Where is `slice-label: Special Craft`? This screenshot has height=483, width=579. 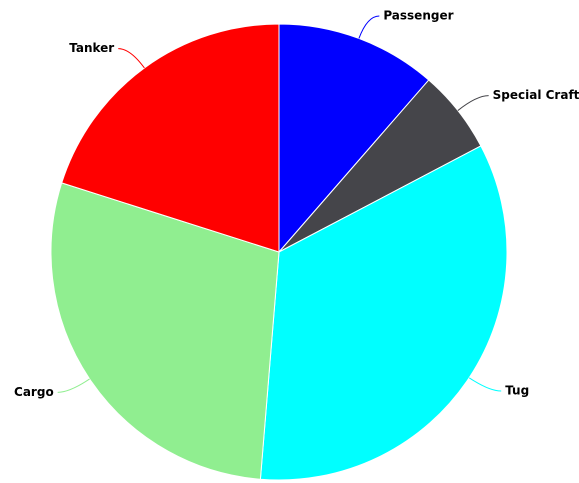 slice-label: Special Craft is located at coordinates (536, 95).